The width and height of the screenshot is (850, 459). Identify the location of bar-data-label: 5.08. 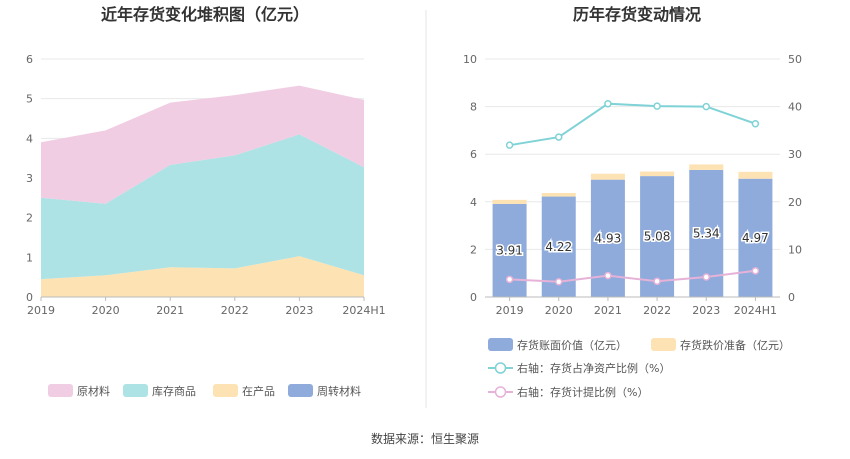
(657, 237).